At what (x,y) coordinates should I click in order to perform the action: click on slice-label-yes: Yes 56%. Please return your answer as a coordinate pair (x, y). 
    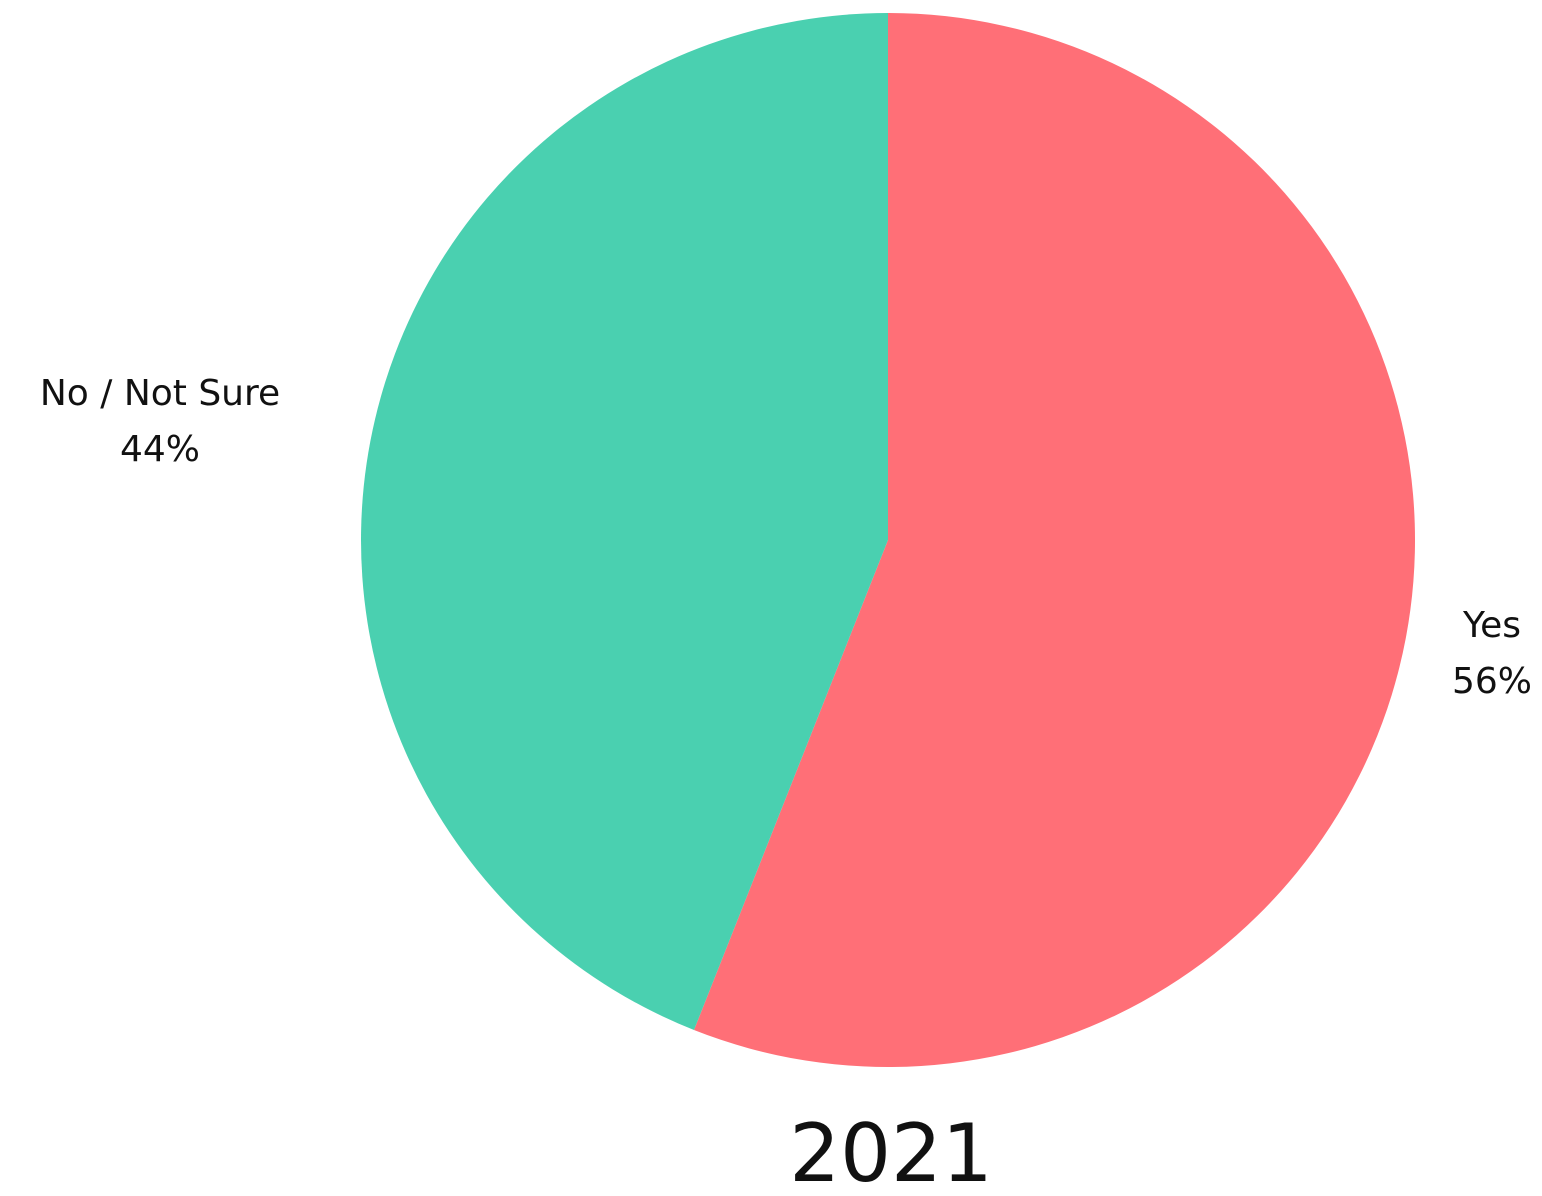
    Looking at the image, I should click on (1487, 654).